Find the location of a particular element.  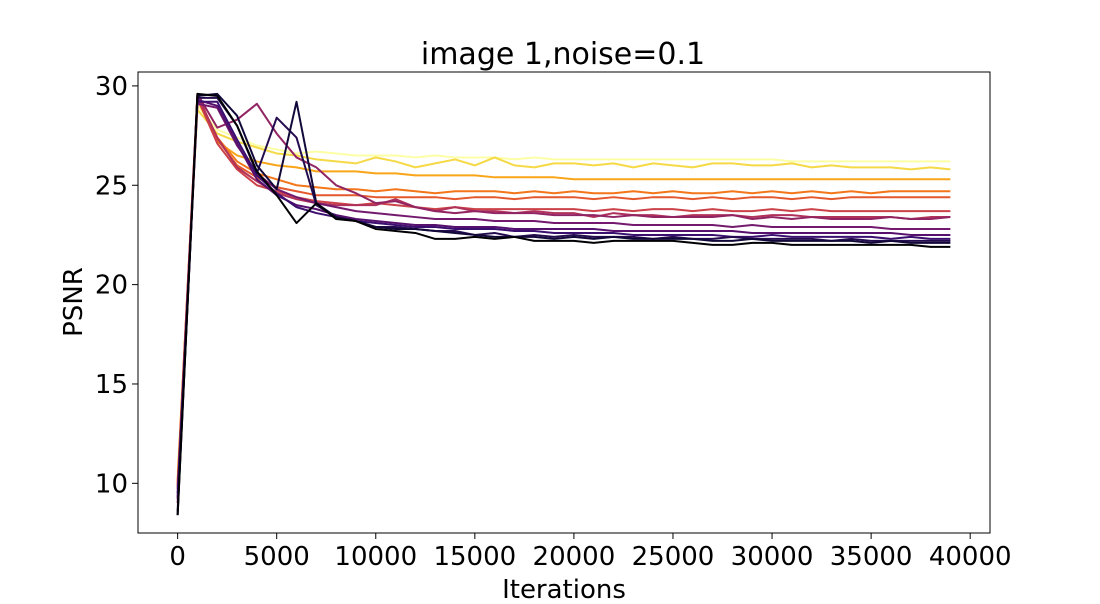

x-tick-label-2: 10000 is located at coordinates (375, 557).